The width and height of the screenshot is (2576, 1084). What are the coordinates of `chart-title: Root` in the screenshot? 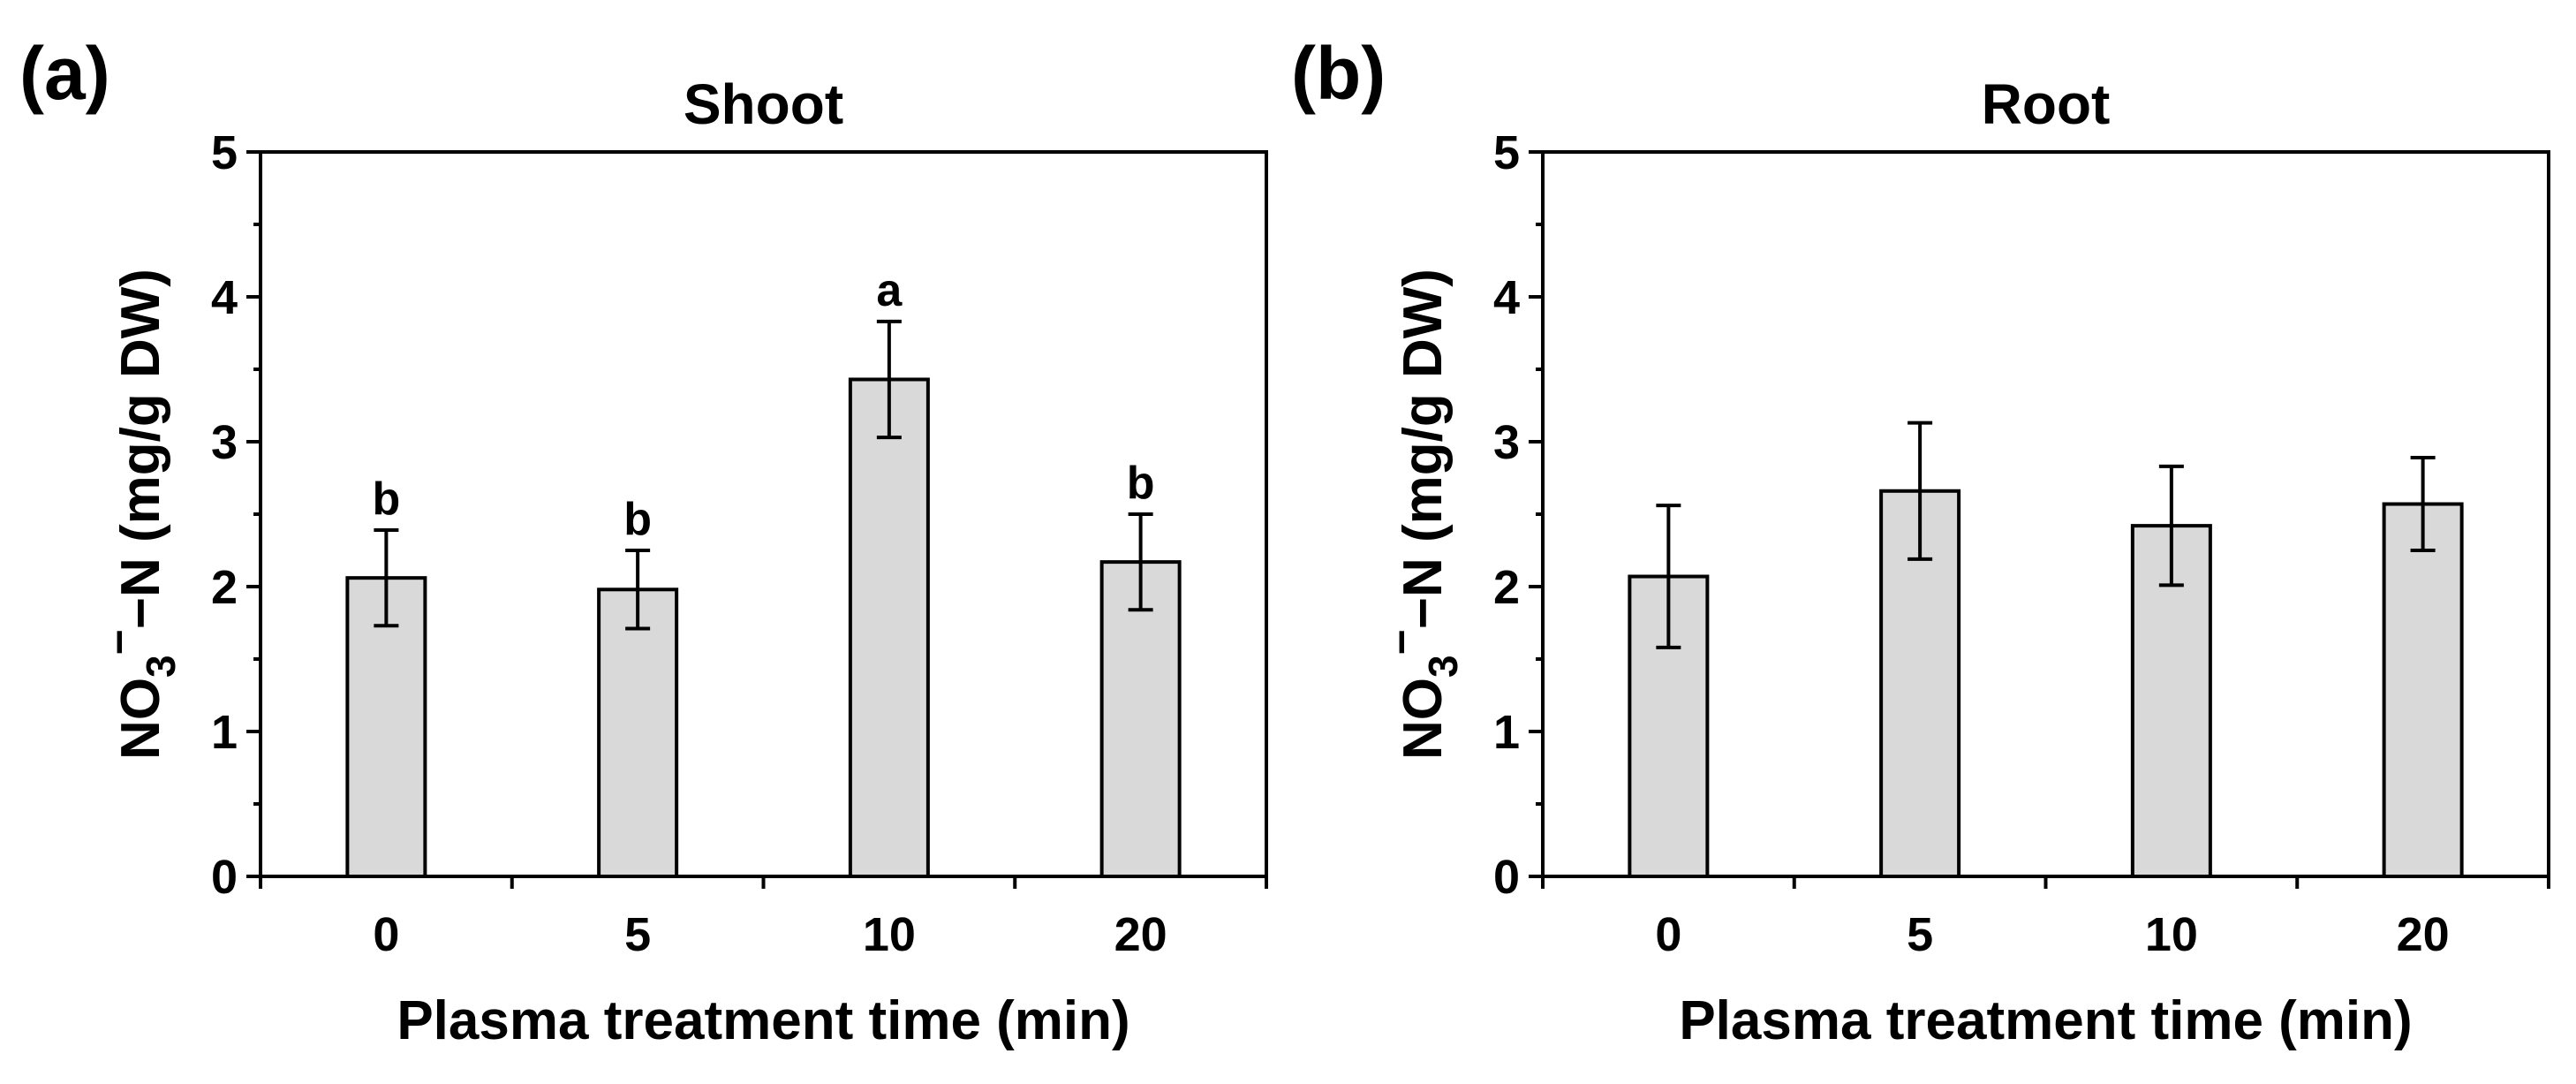 It's located at (2046, 104).